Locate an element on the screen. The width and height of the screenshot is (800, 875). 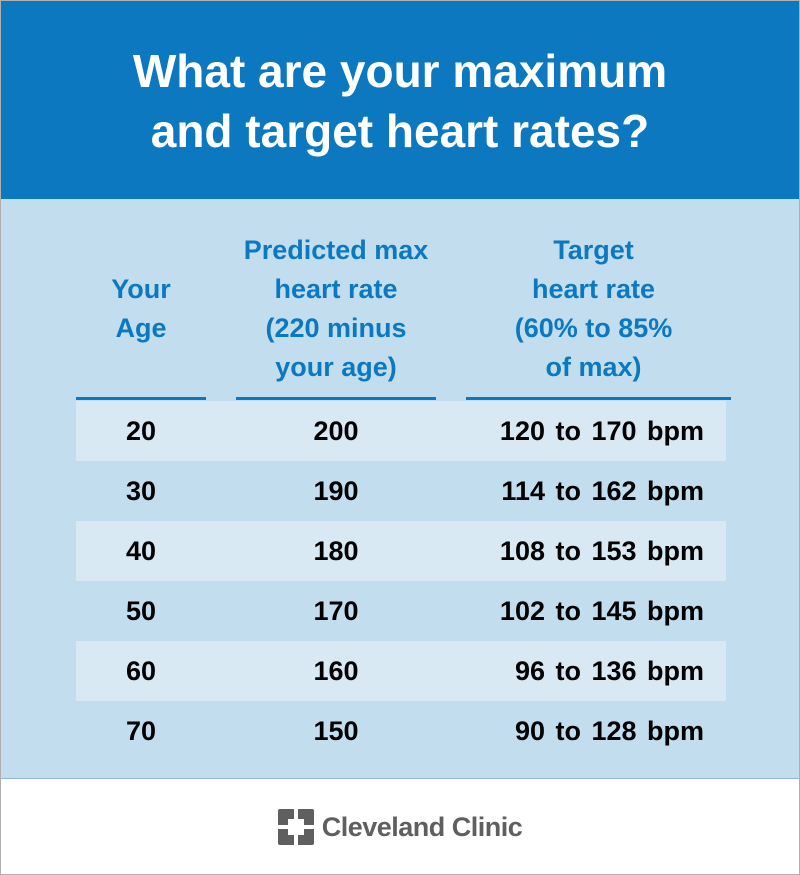
target-heart-rate-cell: 90 to 128 bpm is located at coordinates (609, 731).